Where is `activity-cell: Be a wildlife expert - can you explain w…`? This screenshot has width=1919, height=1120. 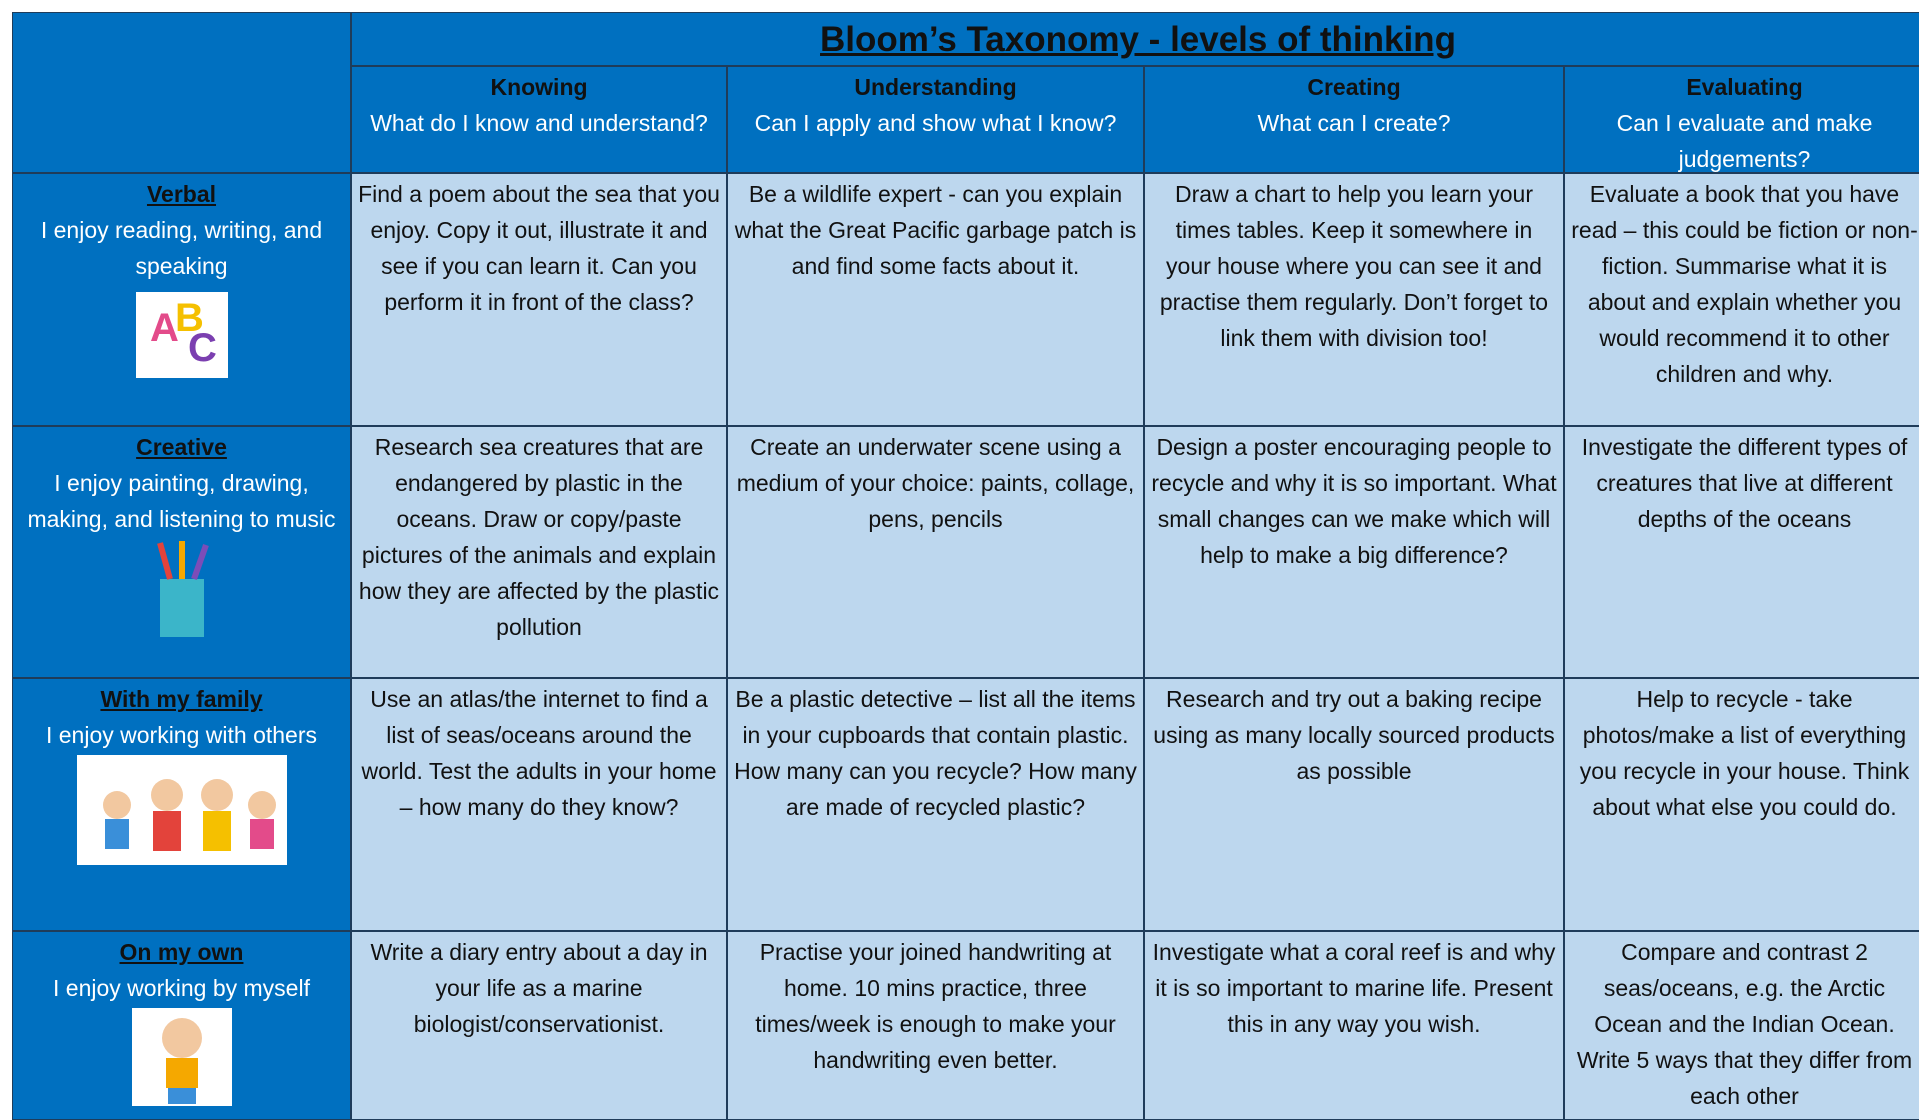
activity-cell: Be a wildlife expert - can you explain w… is located at coordinates (935, 299).